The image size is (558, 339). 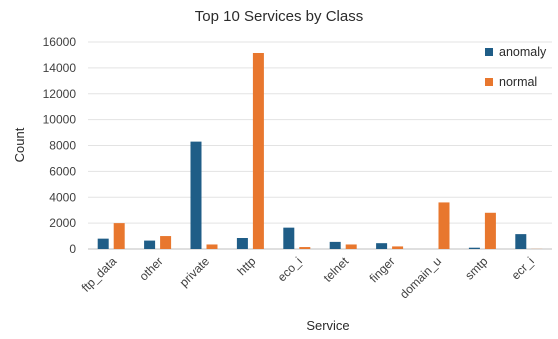 What do you see at coordinates (19, 144) in the screenshot?
I see `y-axis-label: Count` at bounding box center [19, 144].